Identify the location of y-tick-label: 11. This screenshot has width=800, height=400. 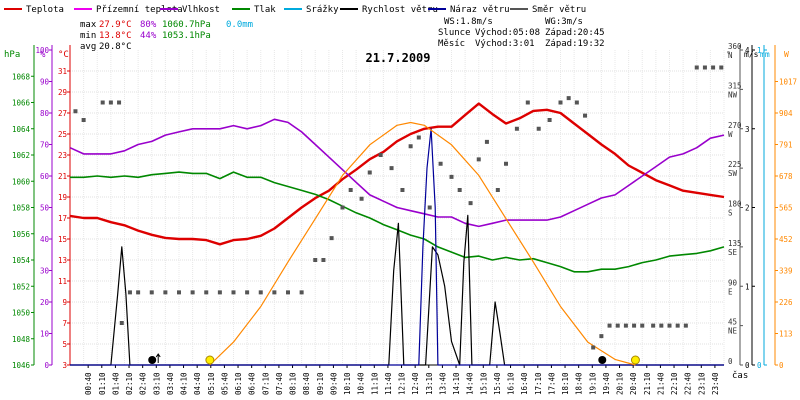
(62, 281).